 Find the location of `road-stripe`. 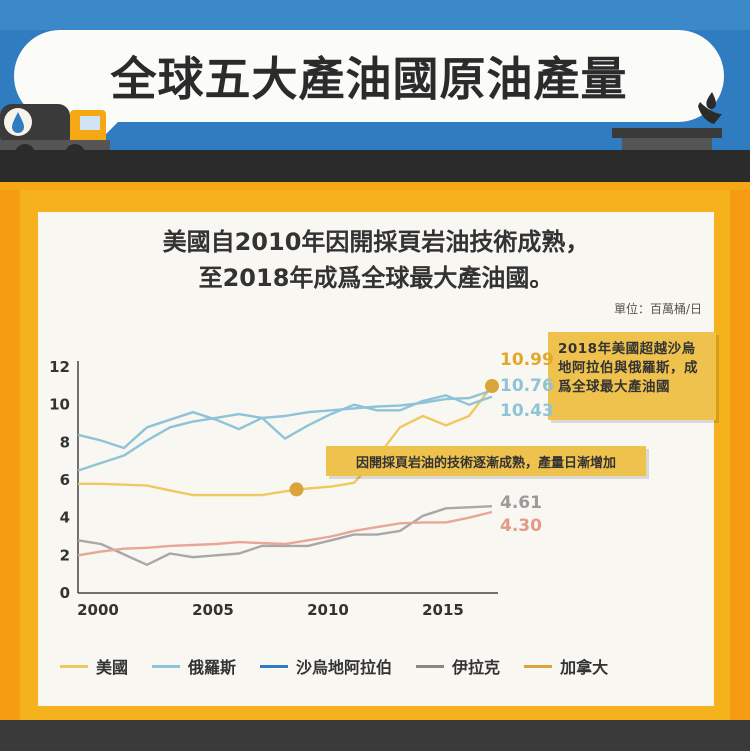

road-stripe is located at coordinates (375, 187).